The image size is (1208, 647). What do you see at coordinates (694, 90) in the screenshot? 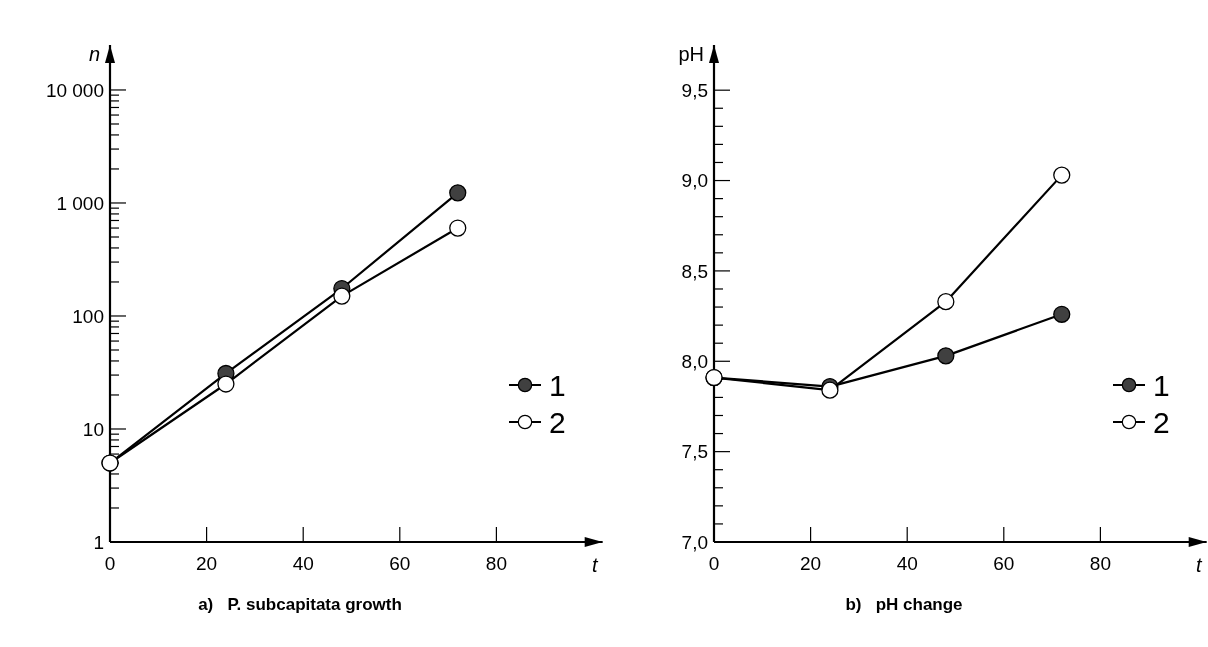
I see `y-tick-label: 9,5` at bounding box center [694, 90].